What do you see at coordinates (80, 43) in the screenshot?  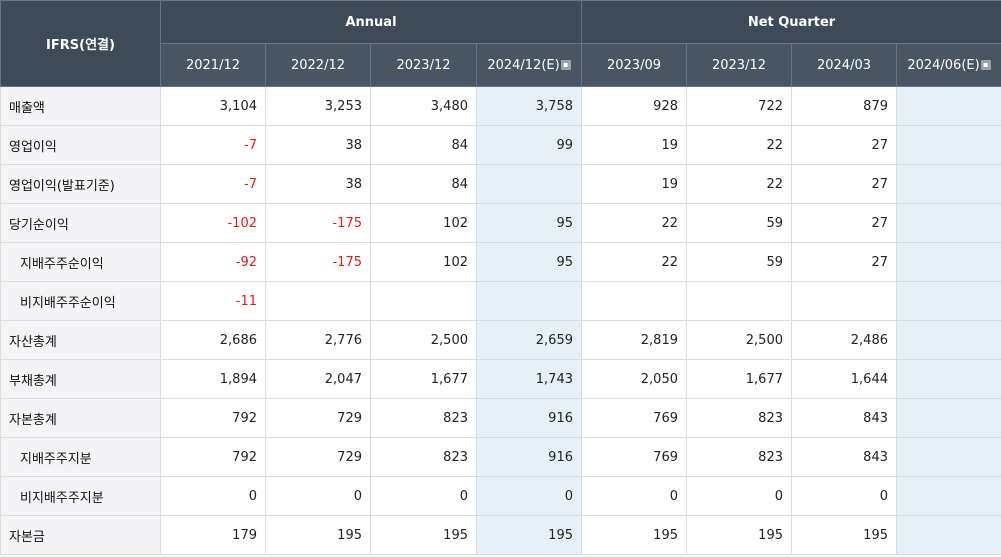 I see `ifrs-header: IFRS(연결)` at bounding box center [80, 43].